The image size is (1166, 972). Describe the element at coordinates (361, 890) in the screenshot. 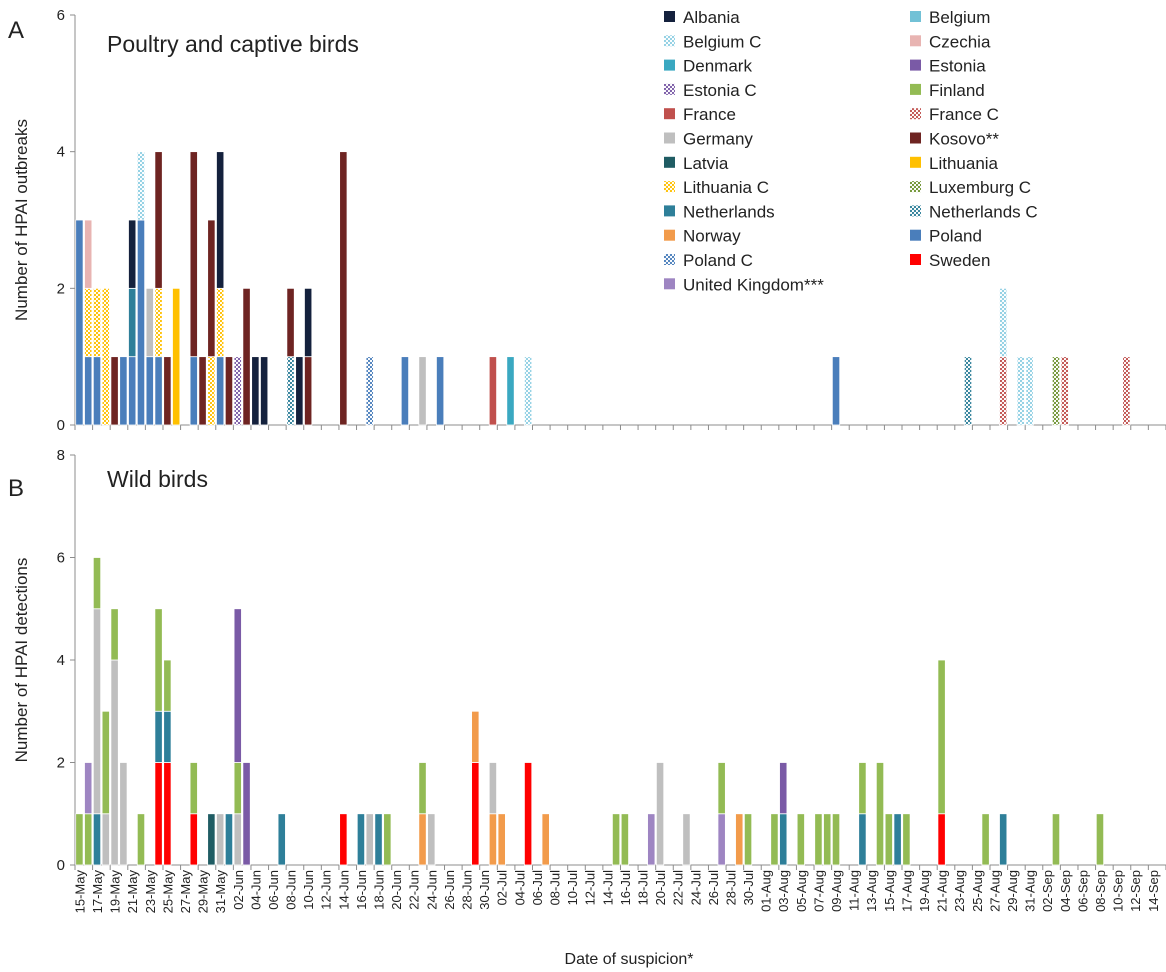

I see `x-tick-label: 16-Jun` at that location.